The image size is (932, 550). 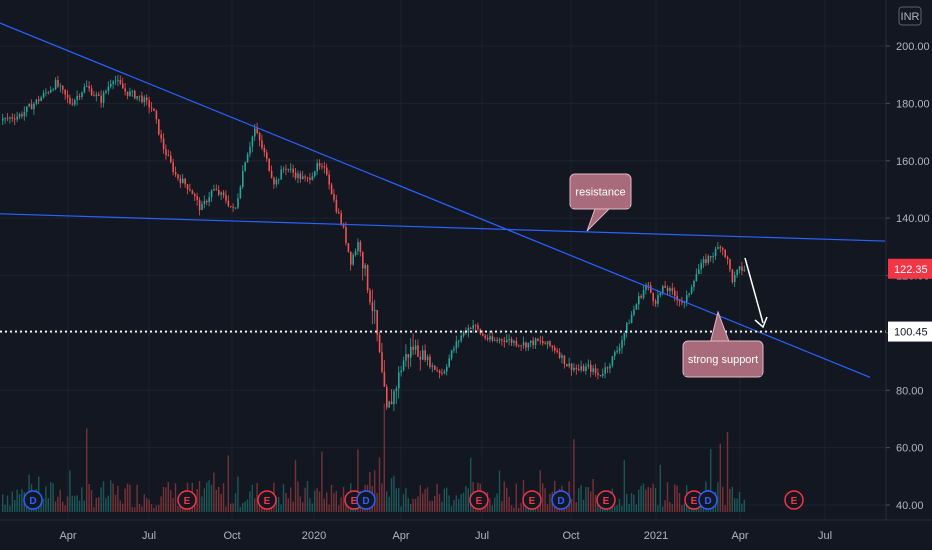 I want to click on last-price-tag-bg, so click(x=910, y=268).